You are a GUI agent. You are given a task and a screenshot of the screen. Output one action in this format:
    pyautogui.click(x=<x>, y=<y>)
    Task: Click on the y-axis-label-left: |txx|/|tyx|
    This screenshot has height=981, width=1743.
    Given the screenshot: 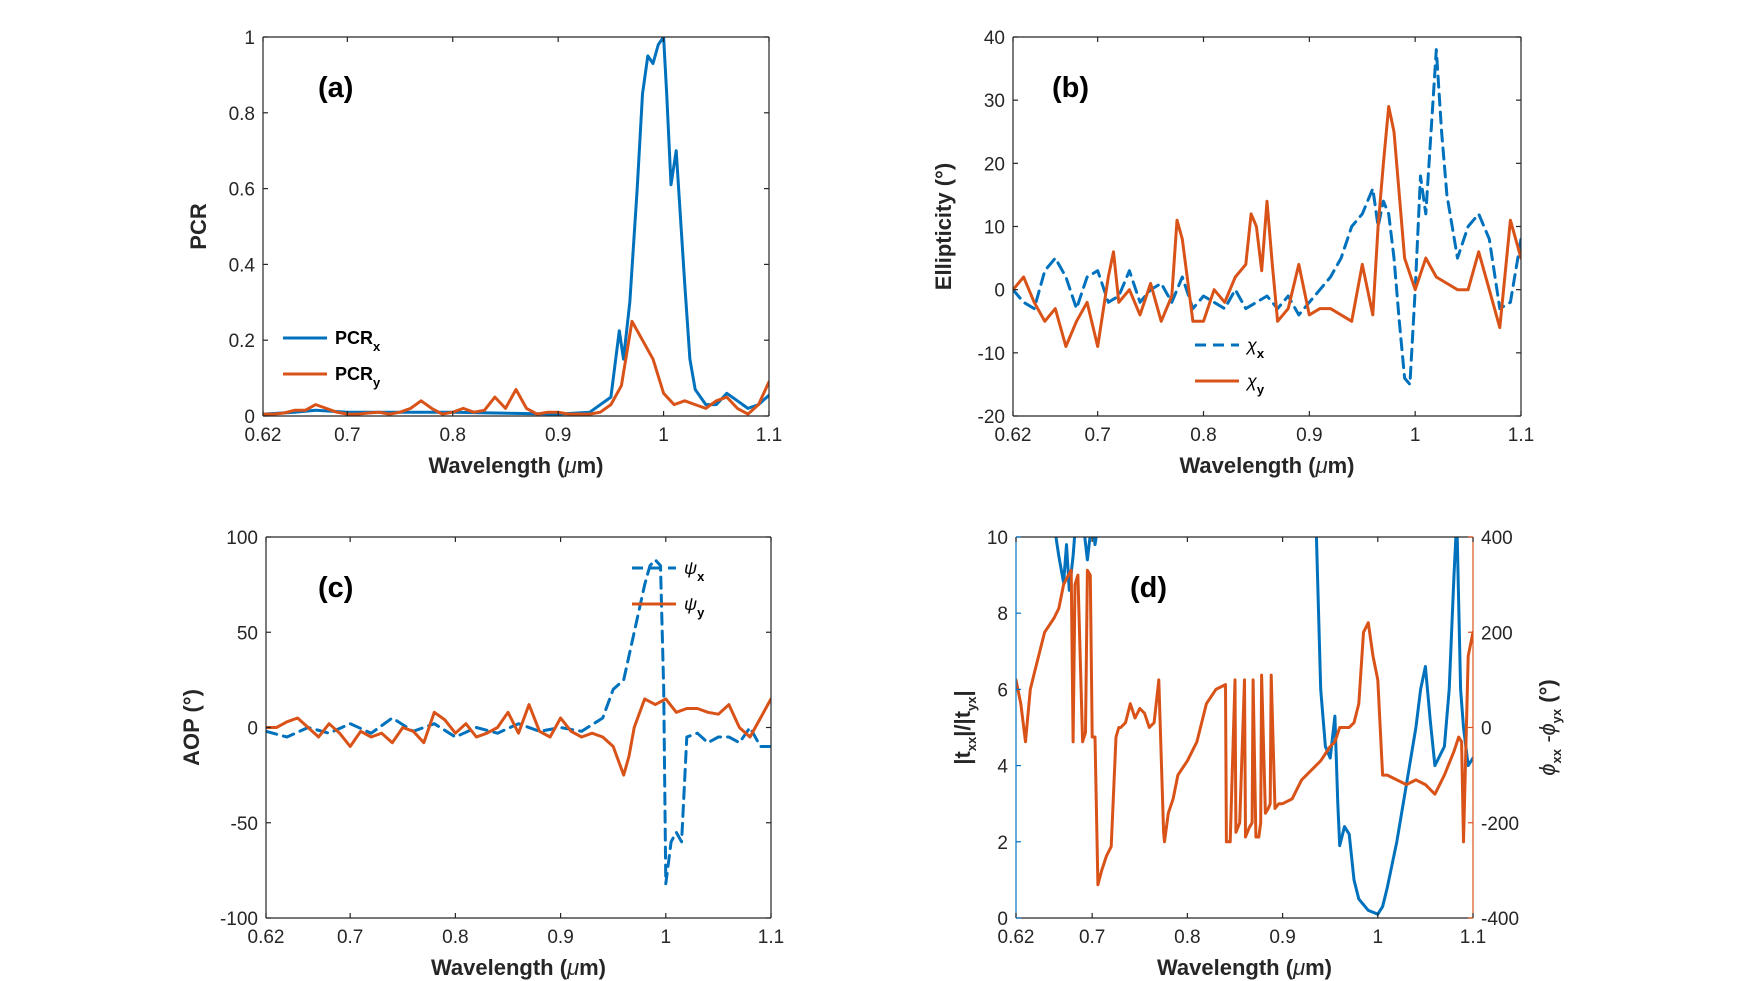 What is the action you would take?
    pyautogui.click(x=964, y=727)
    